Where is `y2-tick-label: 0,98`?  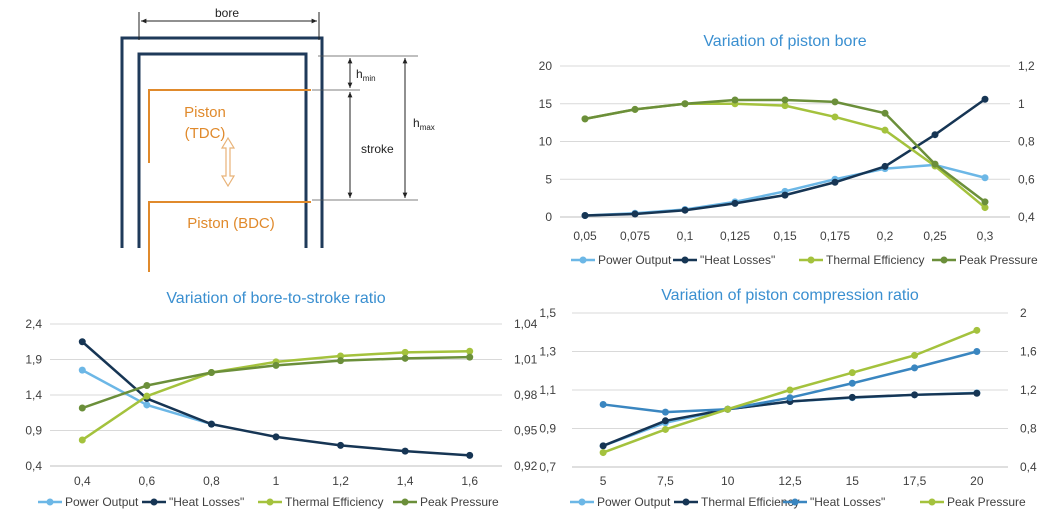 y2-tick-label: 0,98 is located at coordinates (526, 395).